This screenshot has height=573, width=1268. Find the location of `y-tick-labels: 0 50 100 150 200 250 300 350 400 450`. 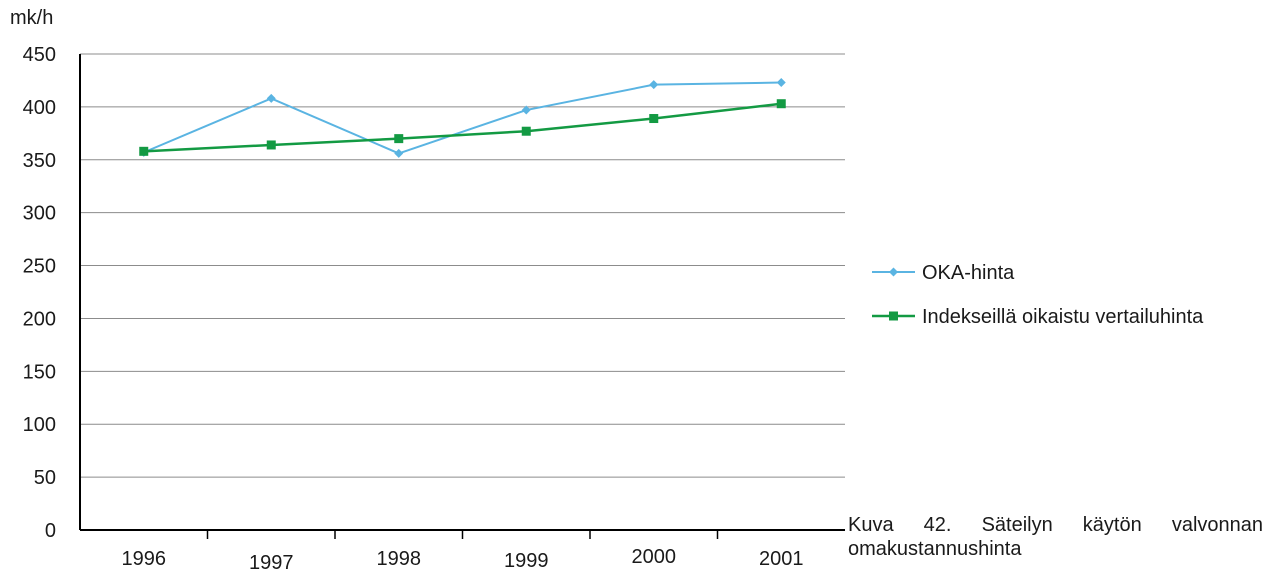

y-tick-labels: 0 50 100 150 200 250 300 350 400 450 is located at coordinates (39, 293).